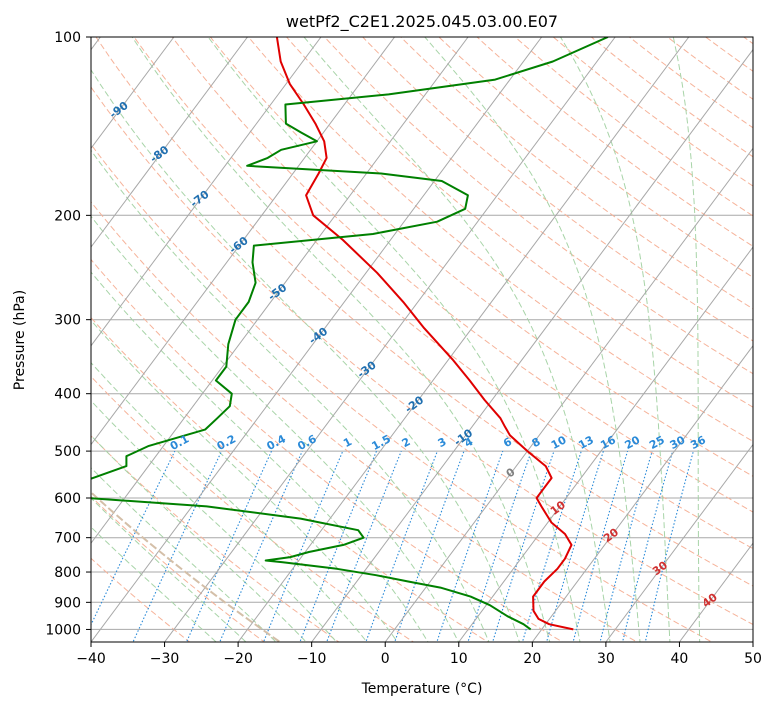  Describe the element at coordinates (165, 659) in the screenshot. I see `x-tick-label: −30` at that location.